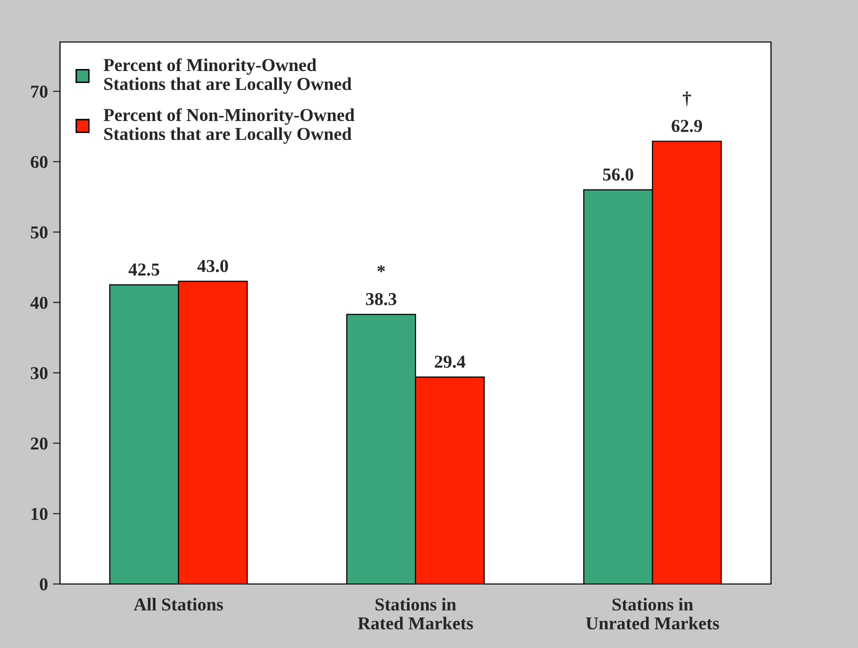 This screenshot has height=648, width=858. I want to click on y-tick-label: 0, so click(44, 584).